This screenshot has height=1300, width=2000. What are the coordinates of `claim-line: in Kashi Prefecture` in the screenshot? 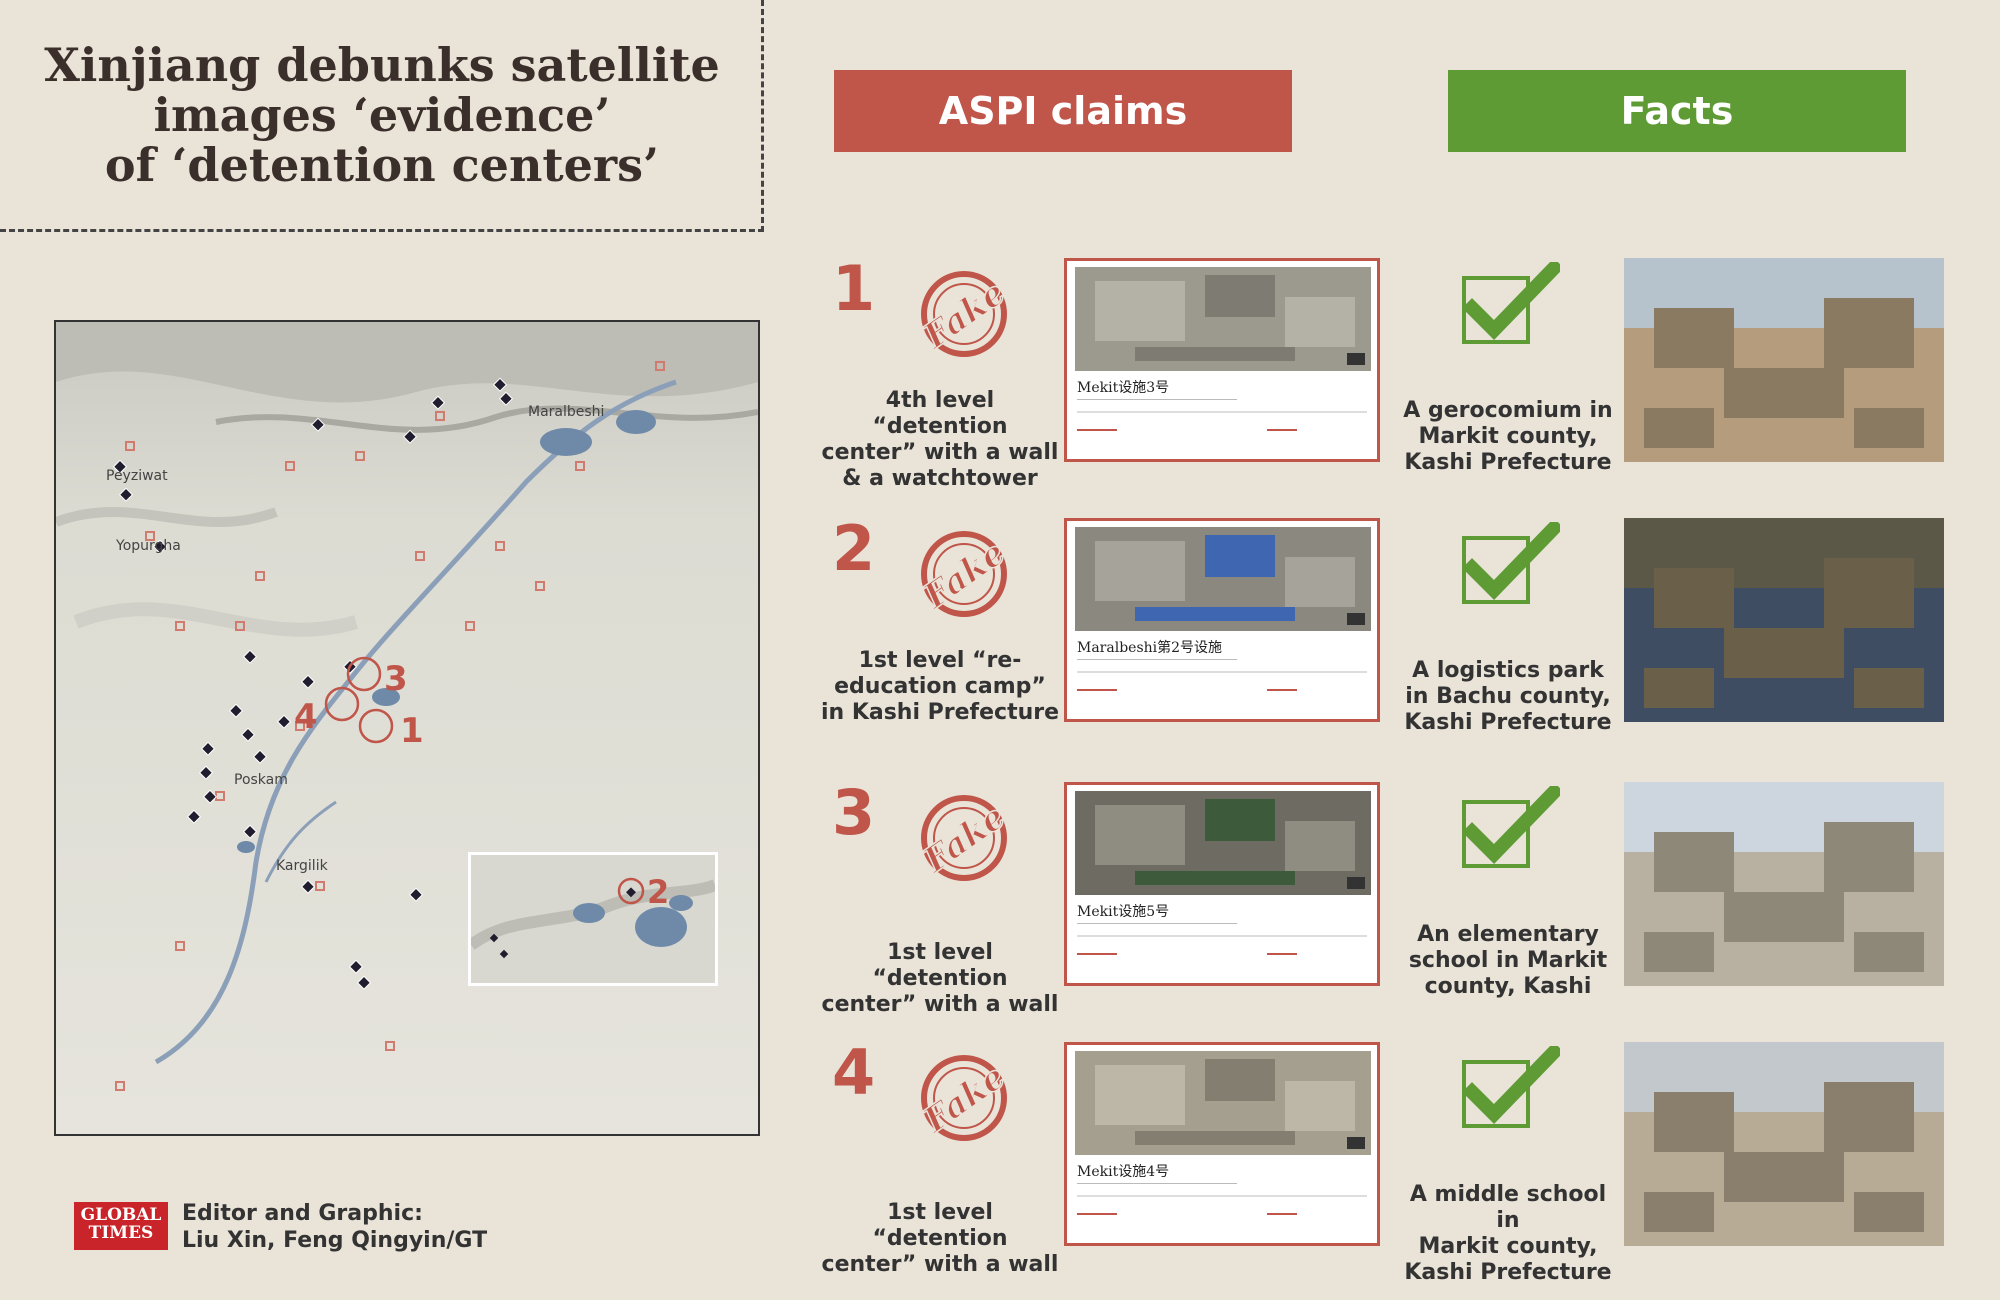 It's located at (940, 712).